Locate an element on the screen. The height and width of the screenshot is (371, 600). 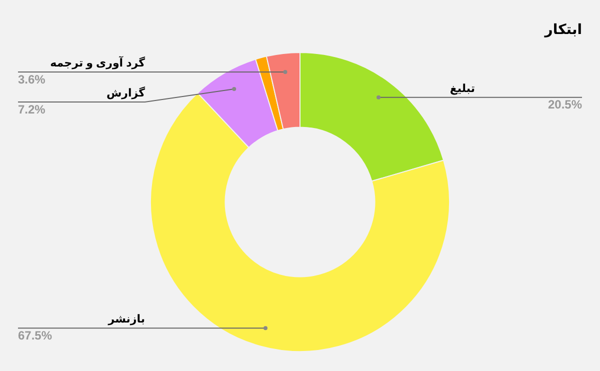
data-label: 7.2% is located at coordinates (32, 109).